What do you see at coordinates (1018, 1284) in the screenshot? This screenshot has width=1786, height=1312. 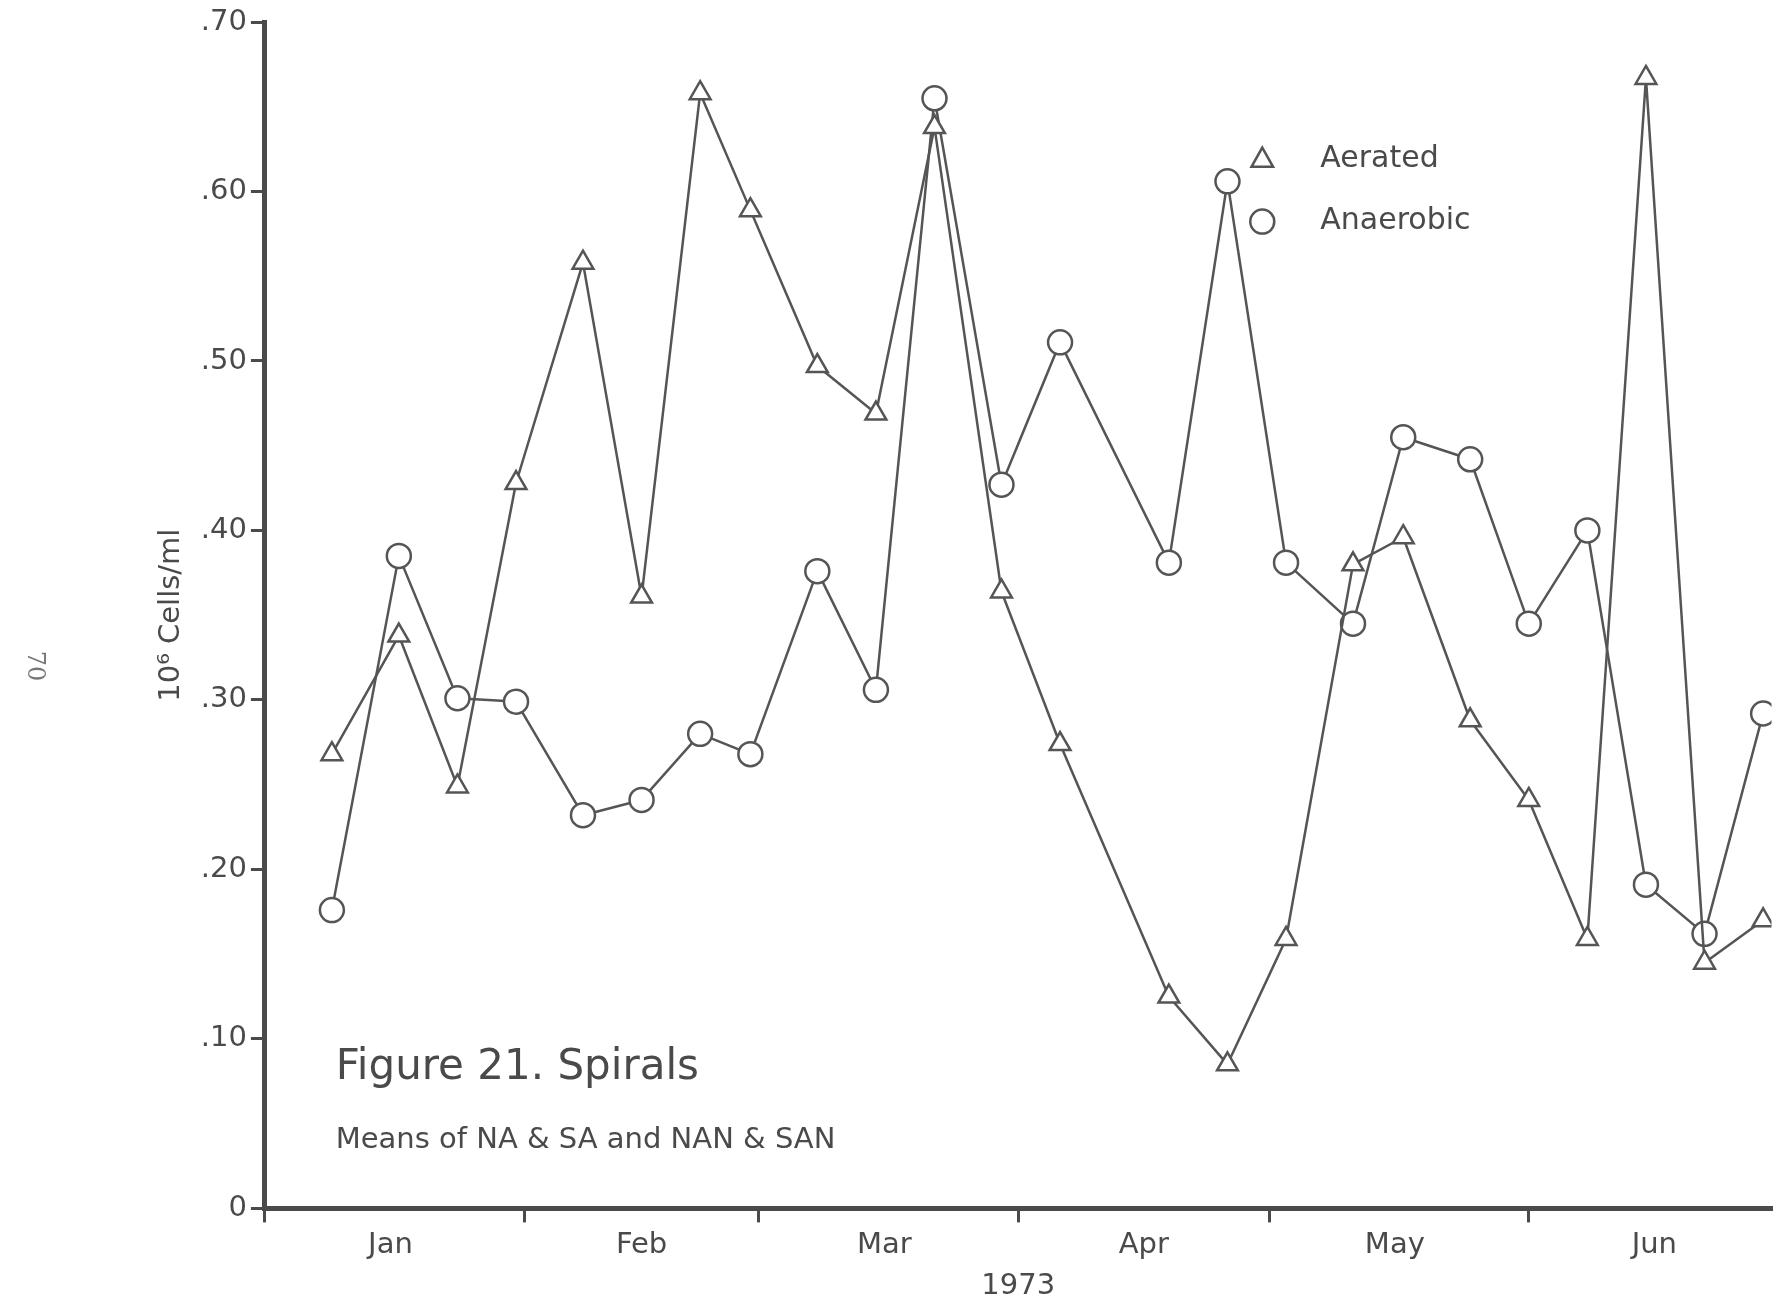 I see `x-axis-title: 1973` at bounding box center [1018, 1284].